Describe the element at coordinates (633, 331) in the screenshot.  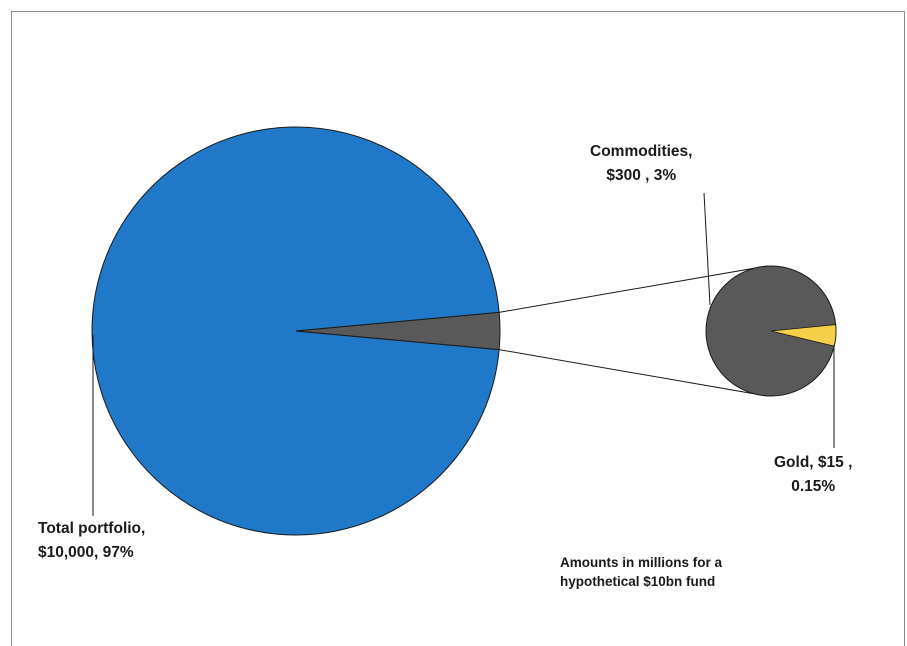
I see `connector-lines` at that location.